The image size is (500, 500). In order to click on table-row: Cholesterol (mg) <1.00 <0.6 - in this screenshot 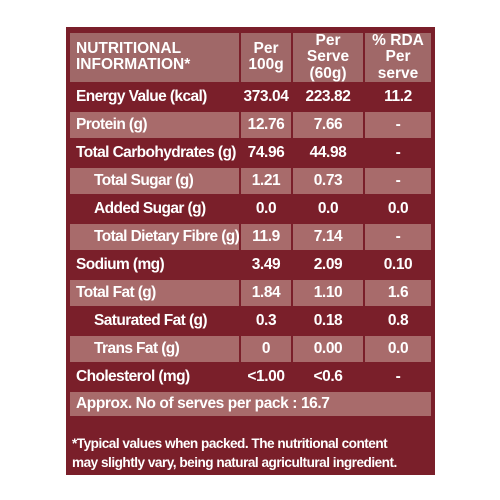, I will do `click(250, 376)`.